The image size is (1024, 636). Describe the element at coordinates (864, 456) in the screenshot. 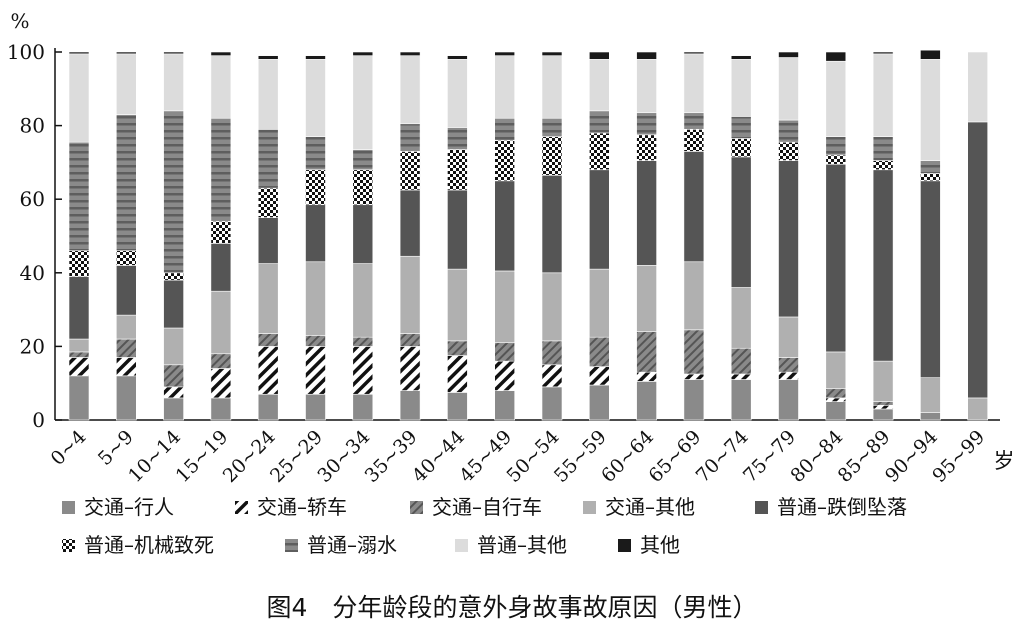

I see `x-tick-label: 85~89` at that location.